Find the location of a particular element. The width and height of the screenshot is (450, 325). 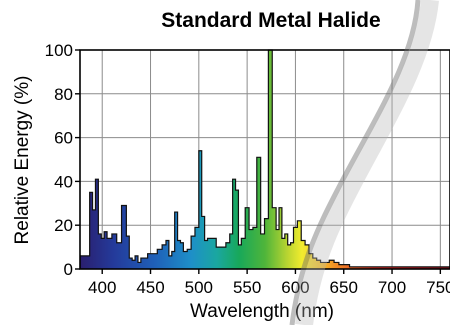

chart-title: Standard Metal Halide is located at coordinates (270, 20).